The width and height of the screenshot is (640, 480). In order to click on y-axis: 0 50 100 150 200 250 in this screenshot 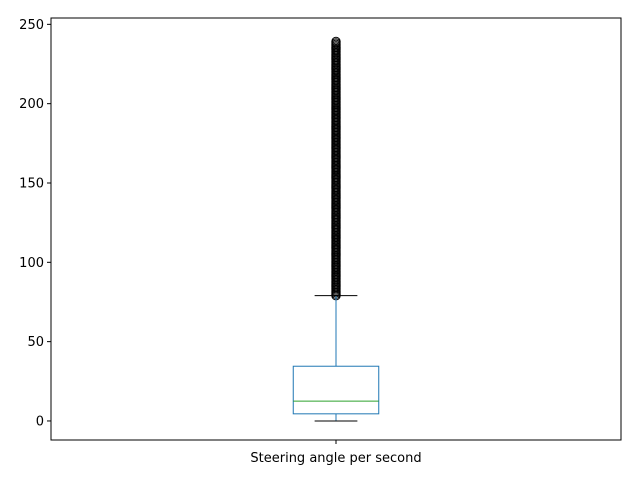, I will do `click(35, 223)`.